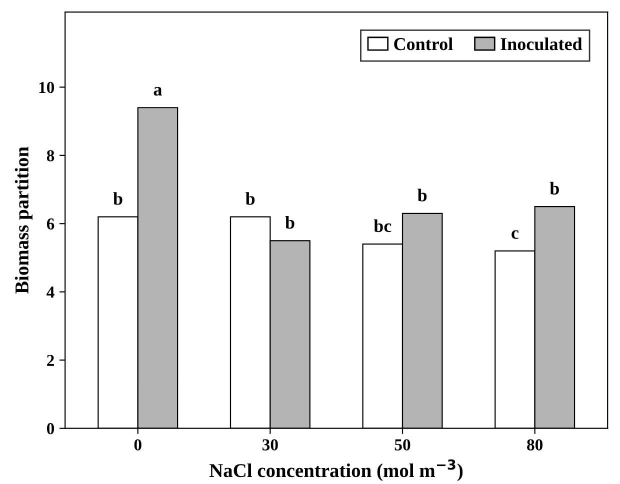 Image resolution: width=620 pixels, height=484 pixels. Describe the element at coordinates (50, 292) in the screenshot. I see `y-tick-label: 4` at that location.